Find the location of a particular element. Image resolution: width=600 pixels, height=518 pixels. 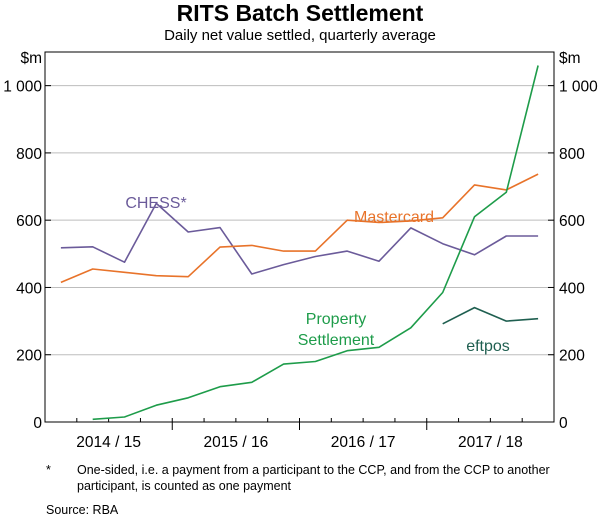

y-tick-label-right: 1 000 is located at coordinates (578, 87).